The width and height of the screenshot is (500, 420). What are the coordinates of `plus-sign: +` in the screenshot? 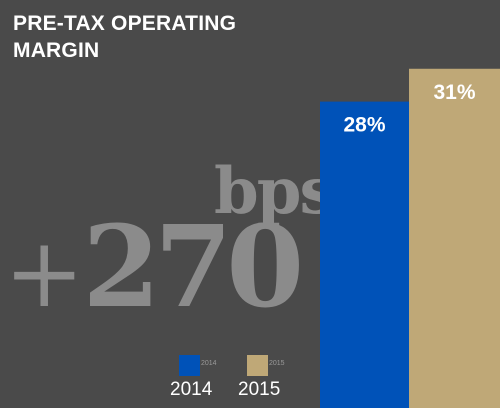 It's located at (44, 273).